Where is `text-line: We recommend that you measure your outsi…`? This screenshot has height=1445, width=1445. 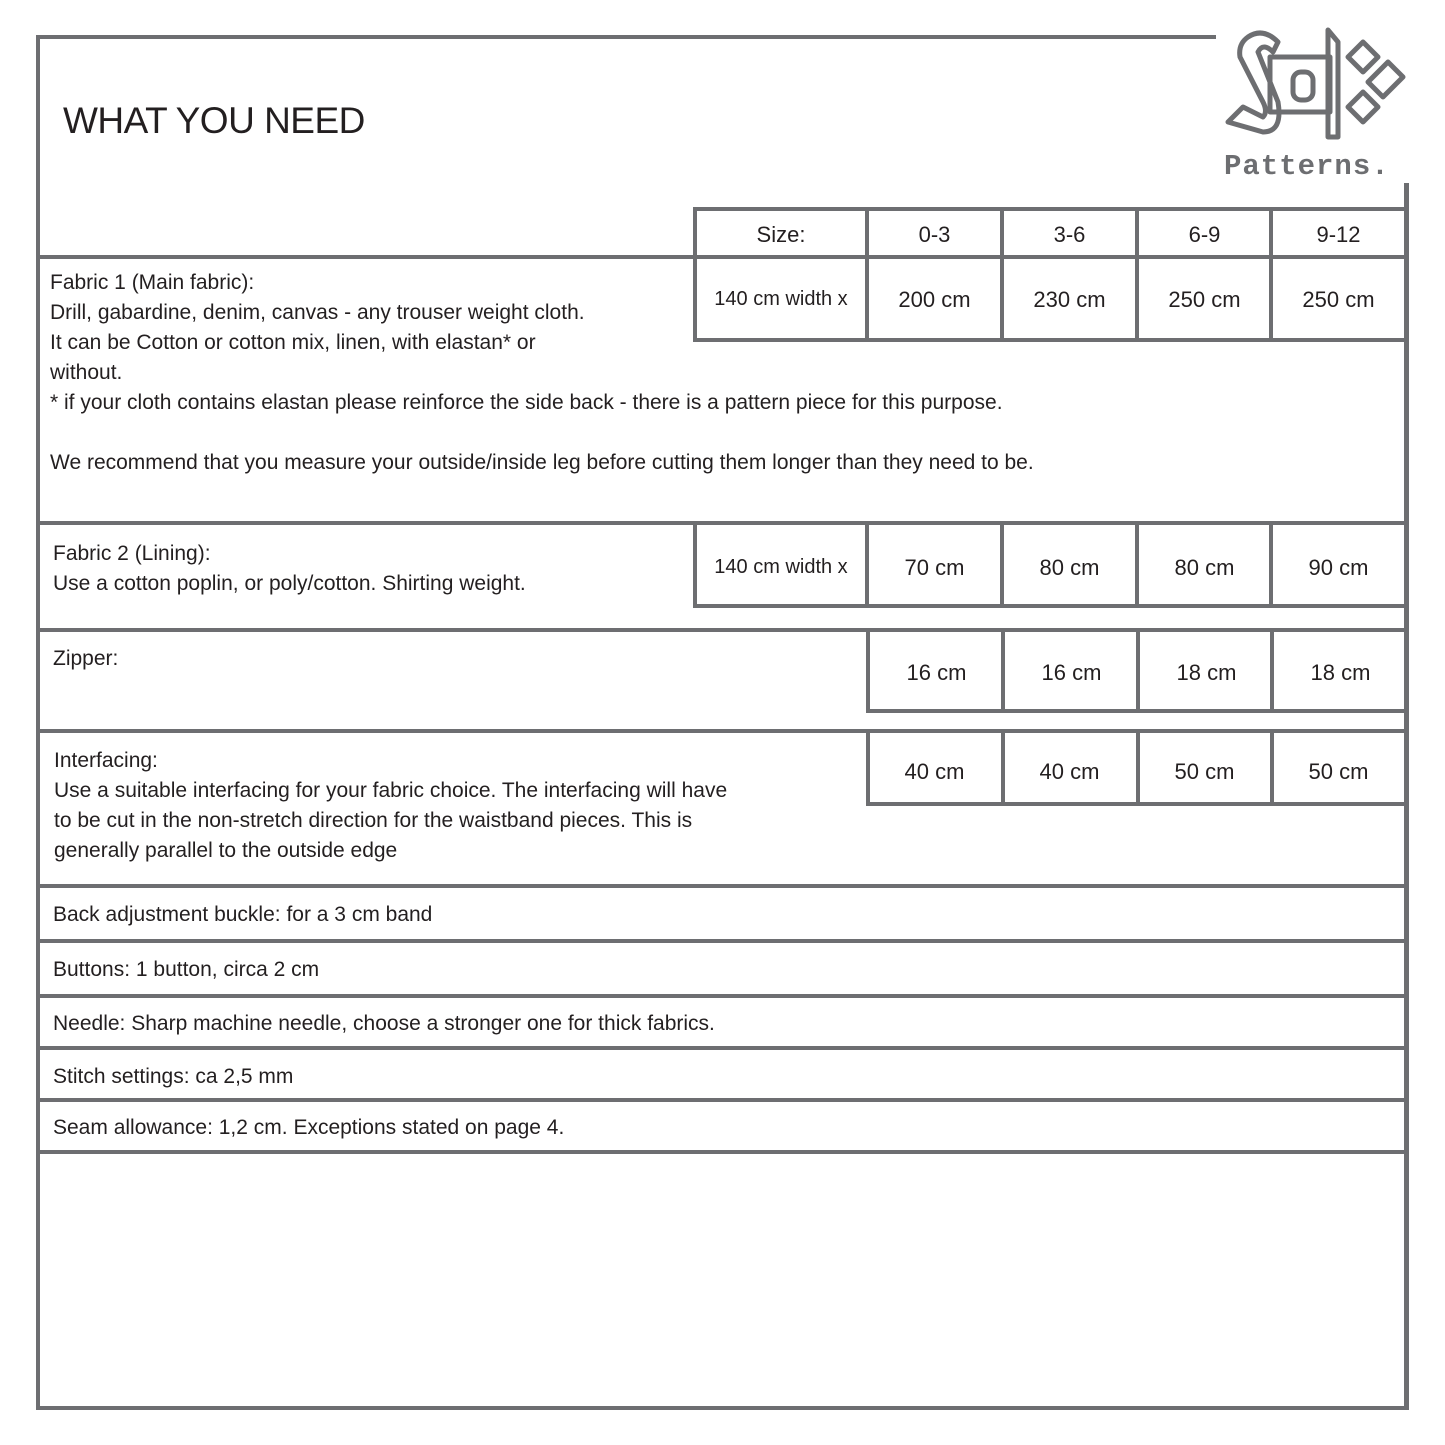 text-line: We recommend that you measure your outsi… is located at coordinates (542, 462).